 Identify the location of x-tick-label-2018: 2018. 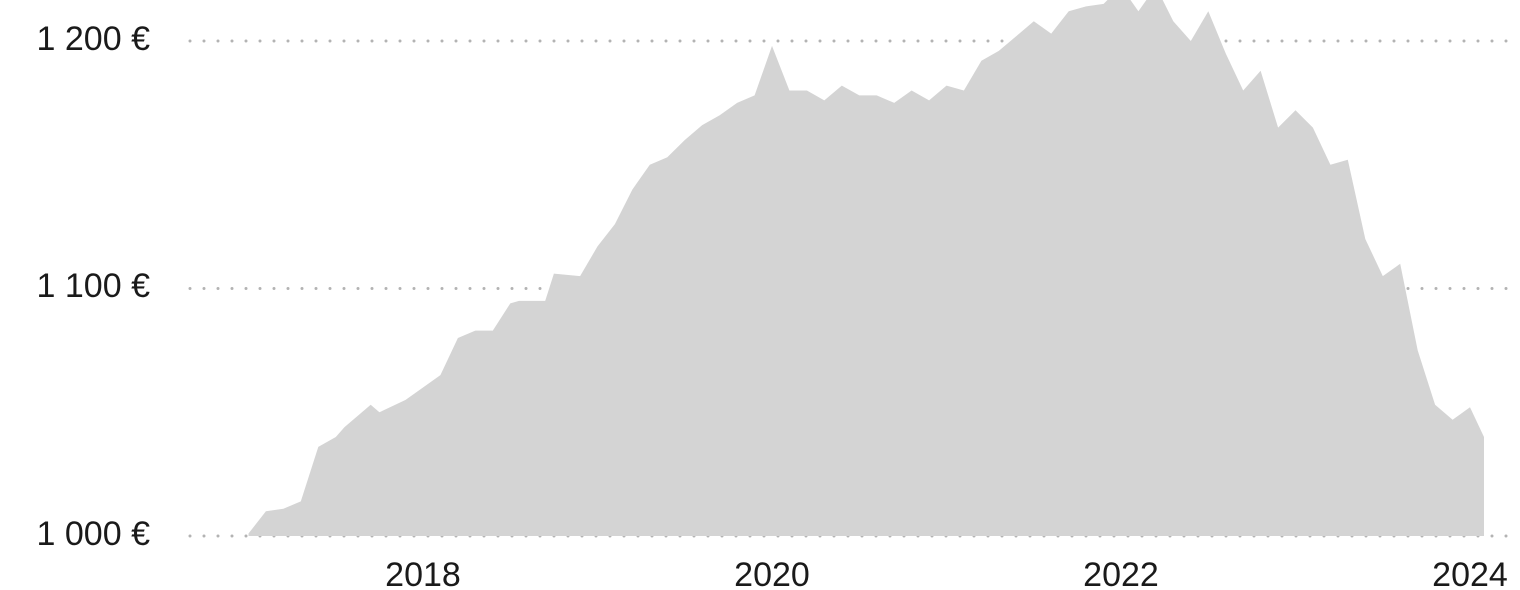
(423, 573).